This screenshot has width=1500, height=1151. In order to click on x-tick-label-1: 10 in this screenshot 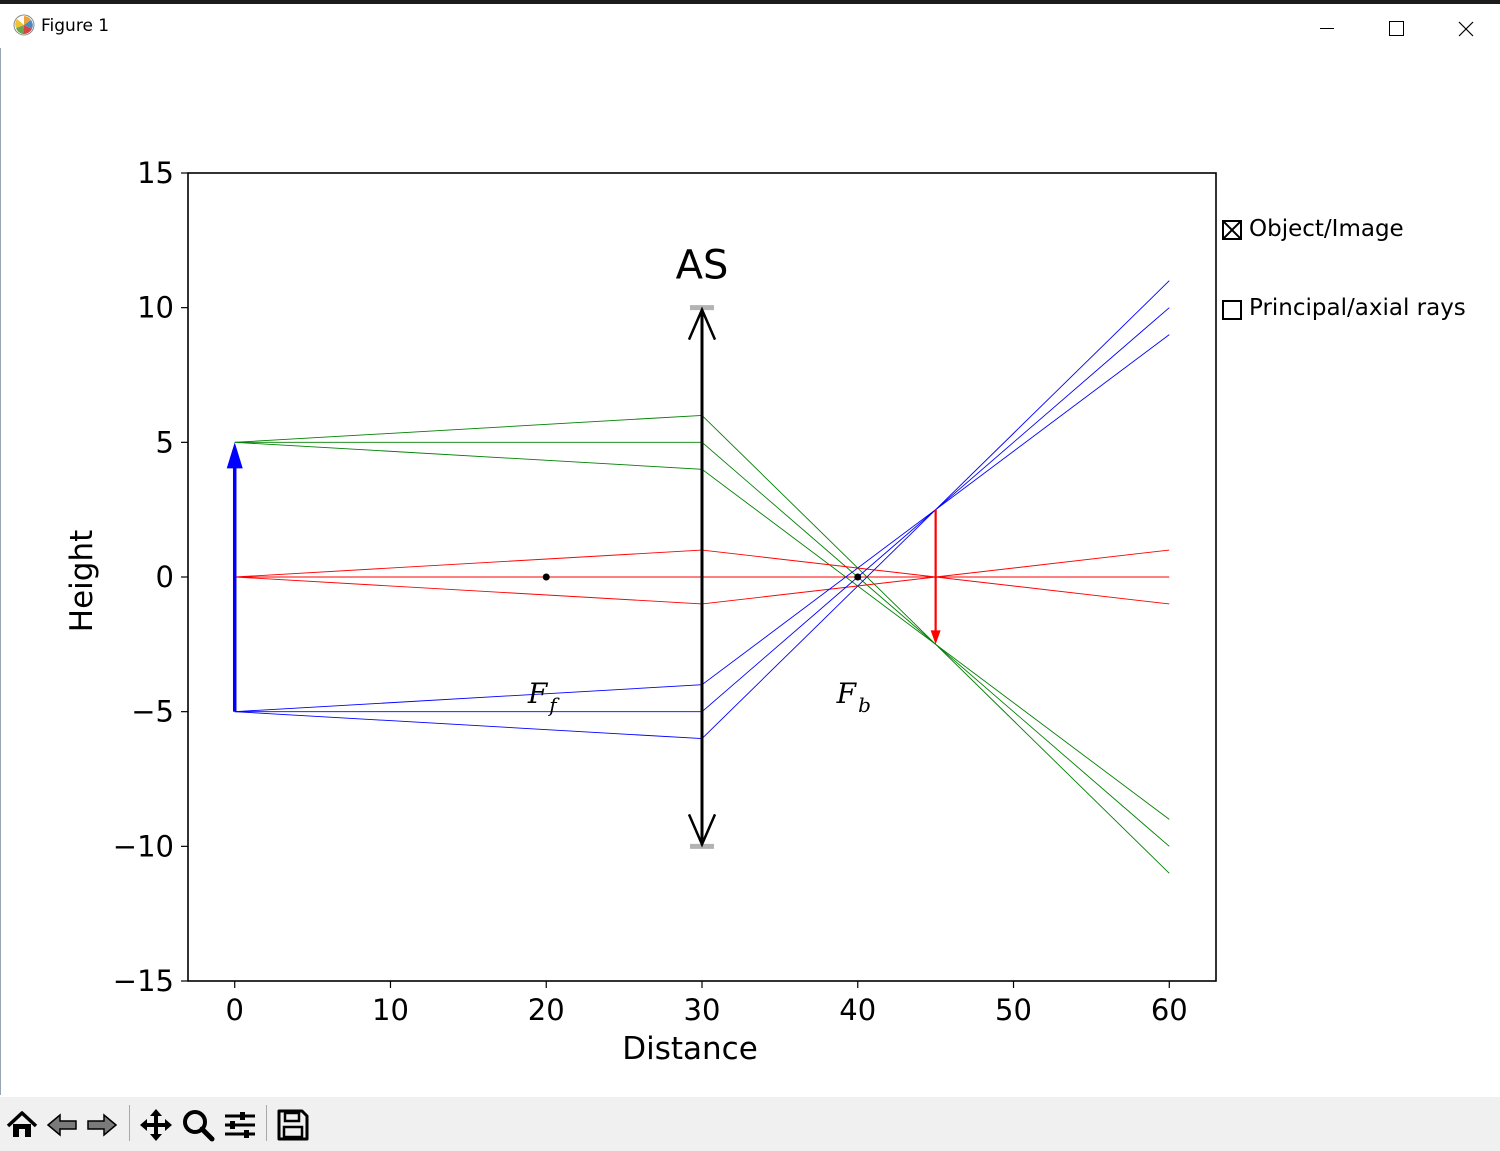, I will do `click(390, 1010)`.